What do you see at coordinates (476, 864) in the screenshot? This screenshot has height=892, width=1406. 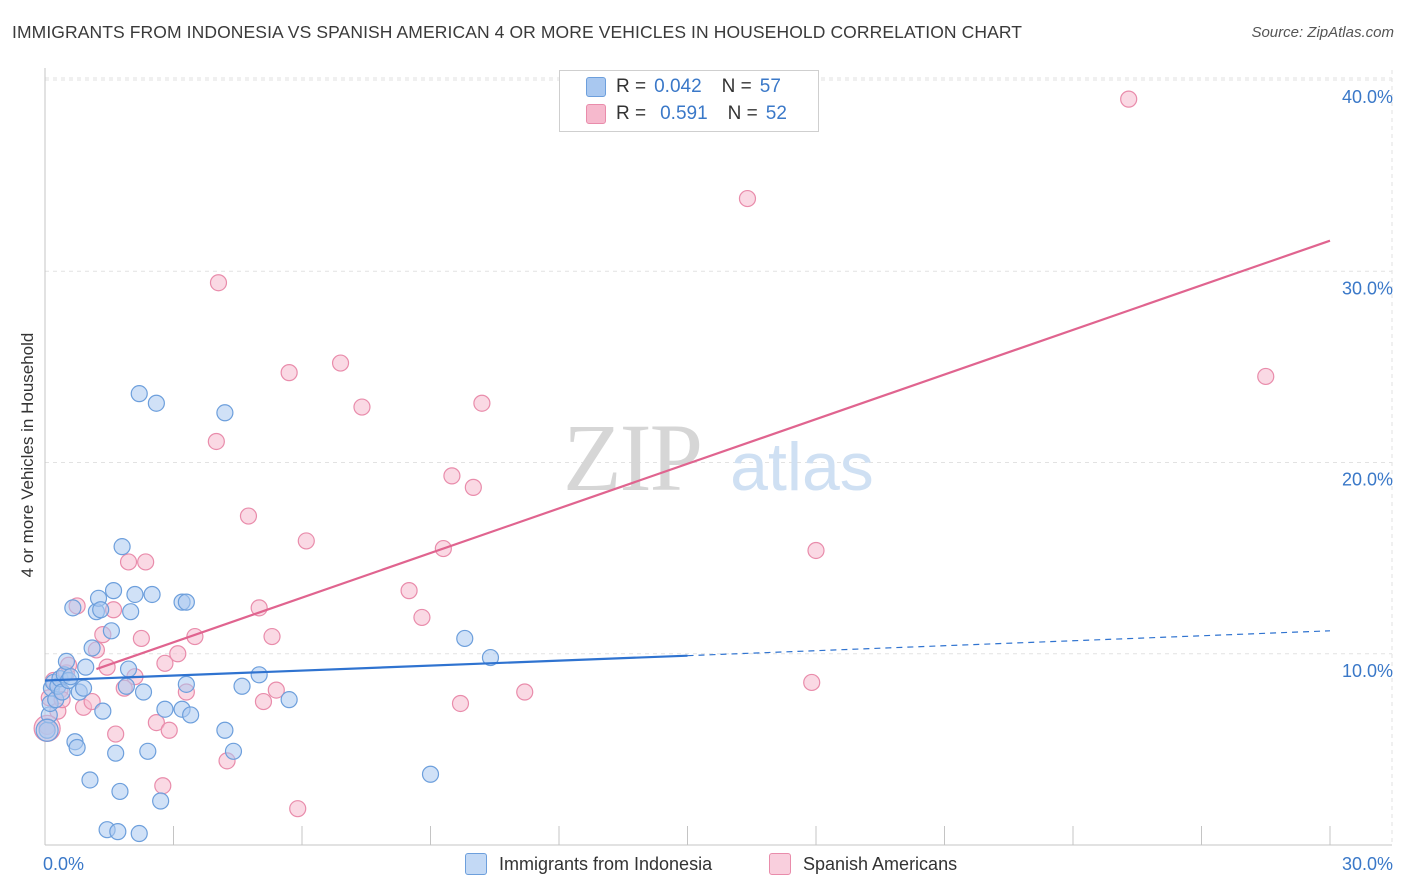 I see `bottom-legend-swatch-blue` at bounding box center [476, 864].